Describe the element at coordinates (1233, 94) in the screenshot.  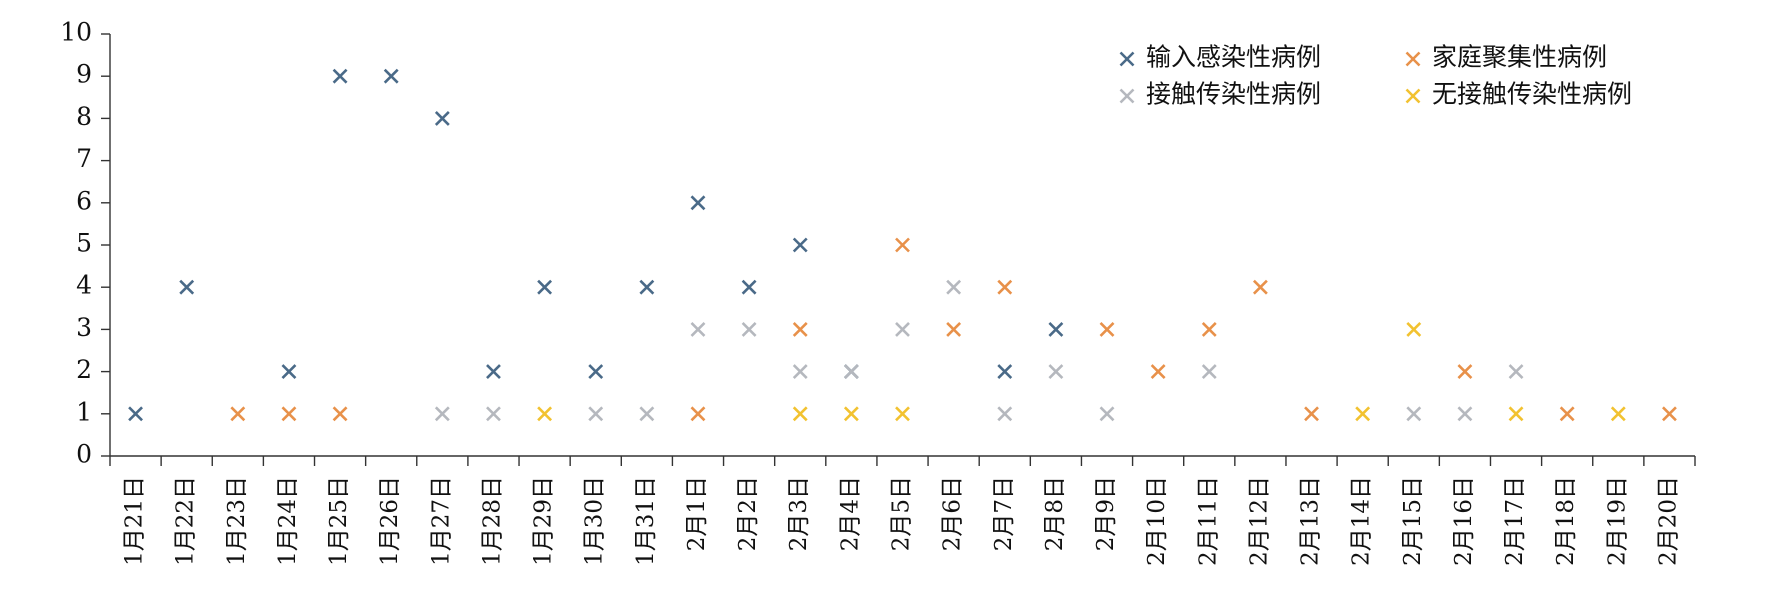
I see `legend-label: 接触传染性病例` at that location.